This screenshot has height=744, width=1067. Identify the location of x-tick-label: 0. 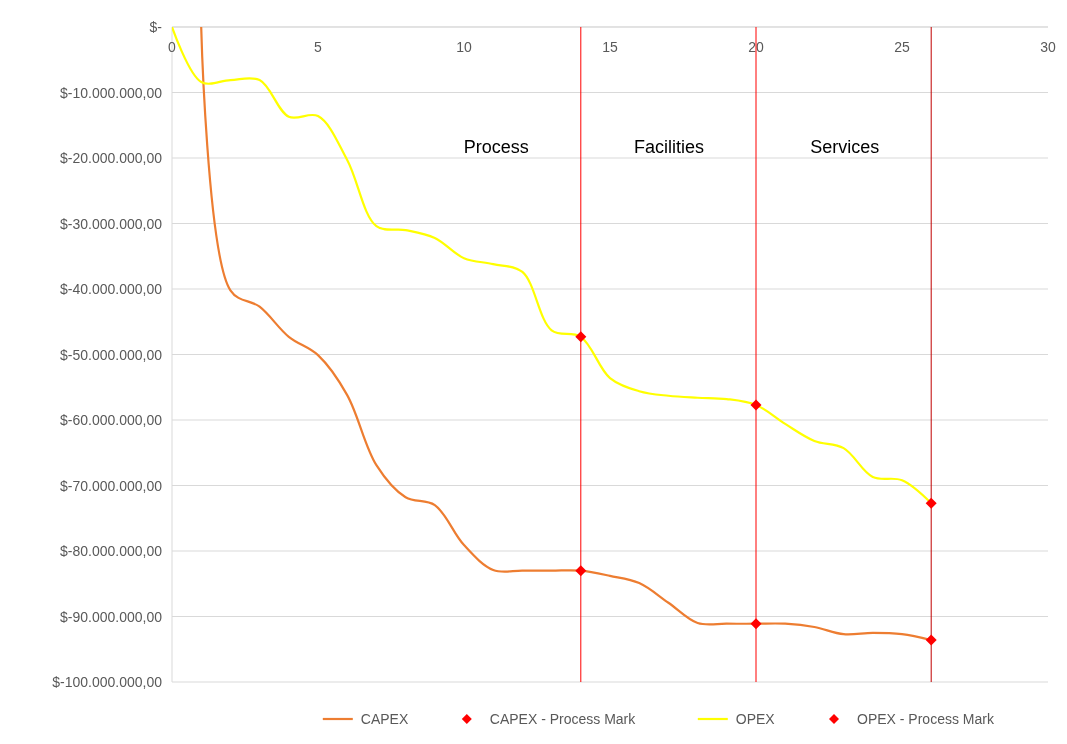
(172, 47).